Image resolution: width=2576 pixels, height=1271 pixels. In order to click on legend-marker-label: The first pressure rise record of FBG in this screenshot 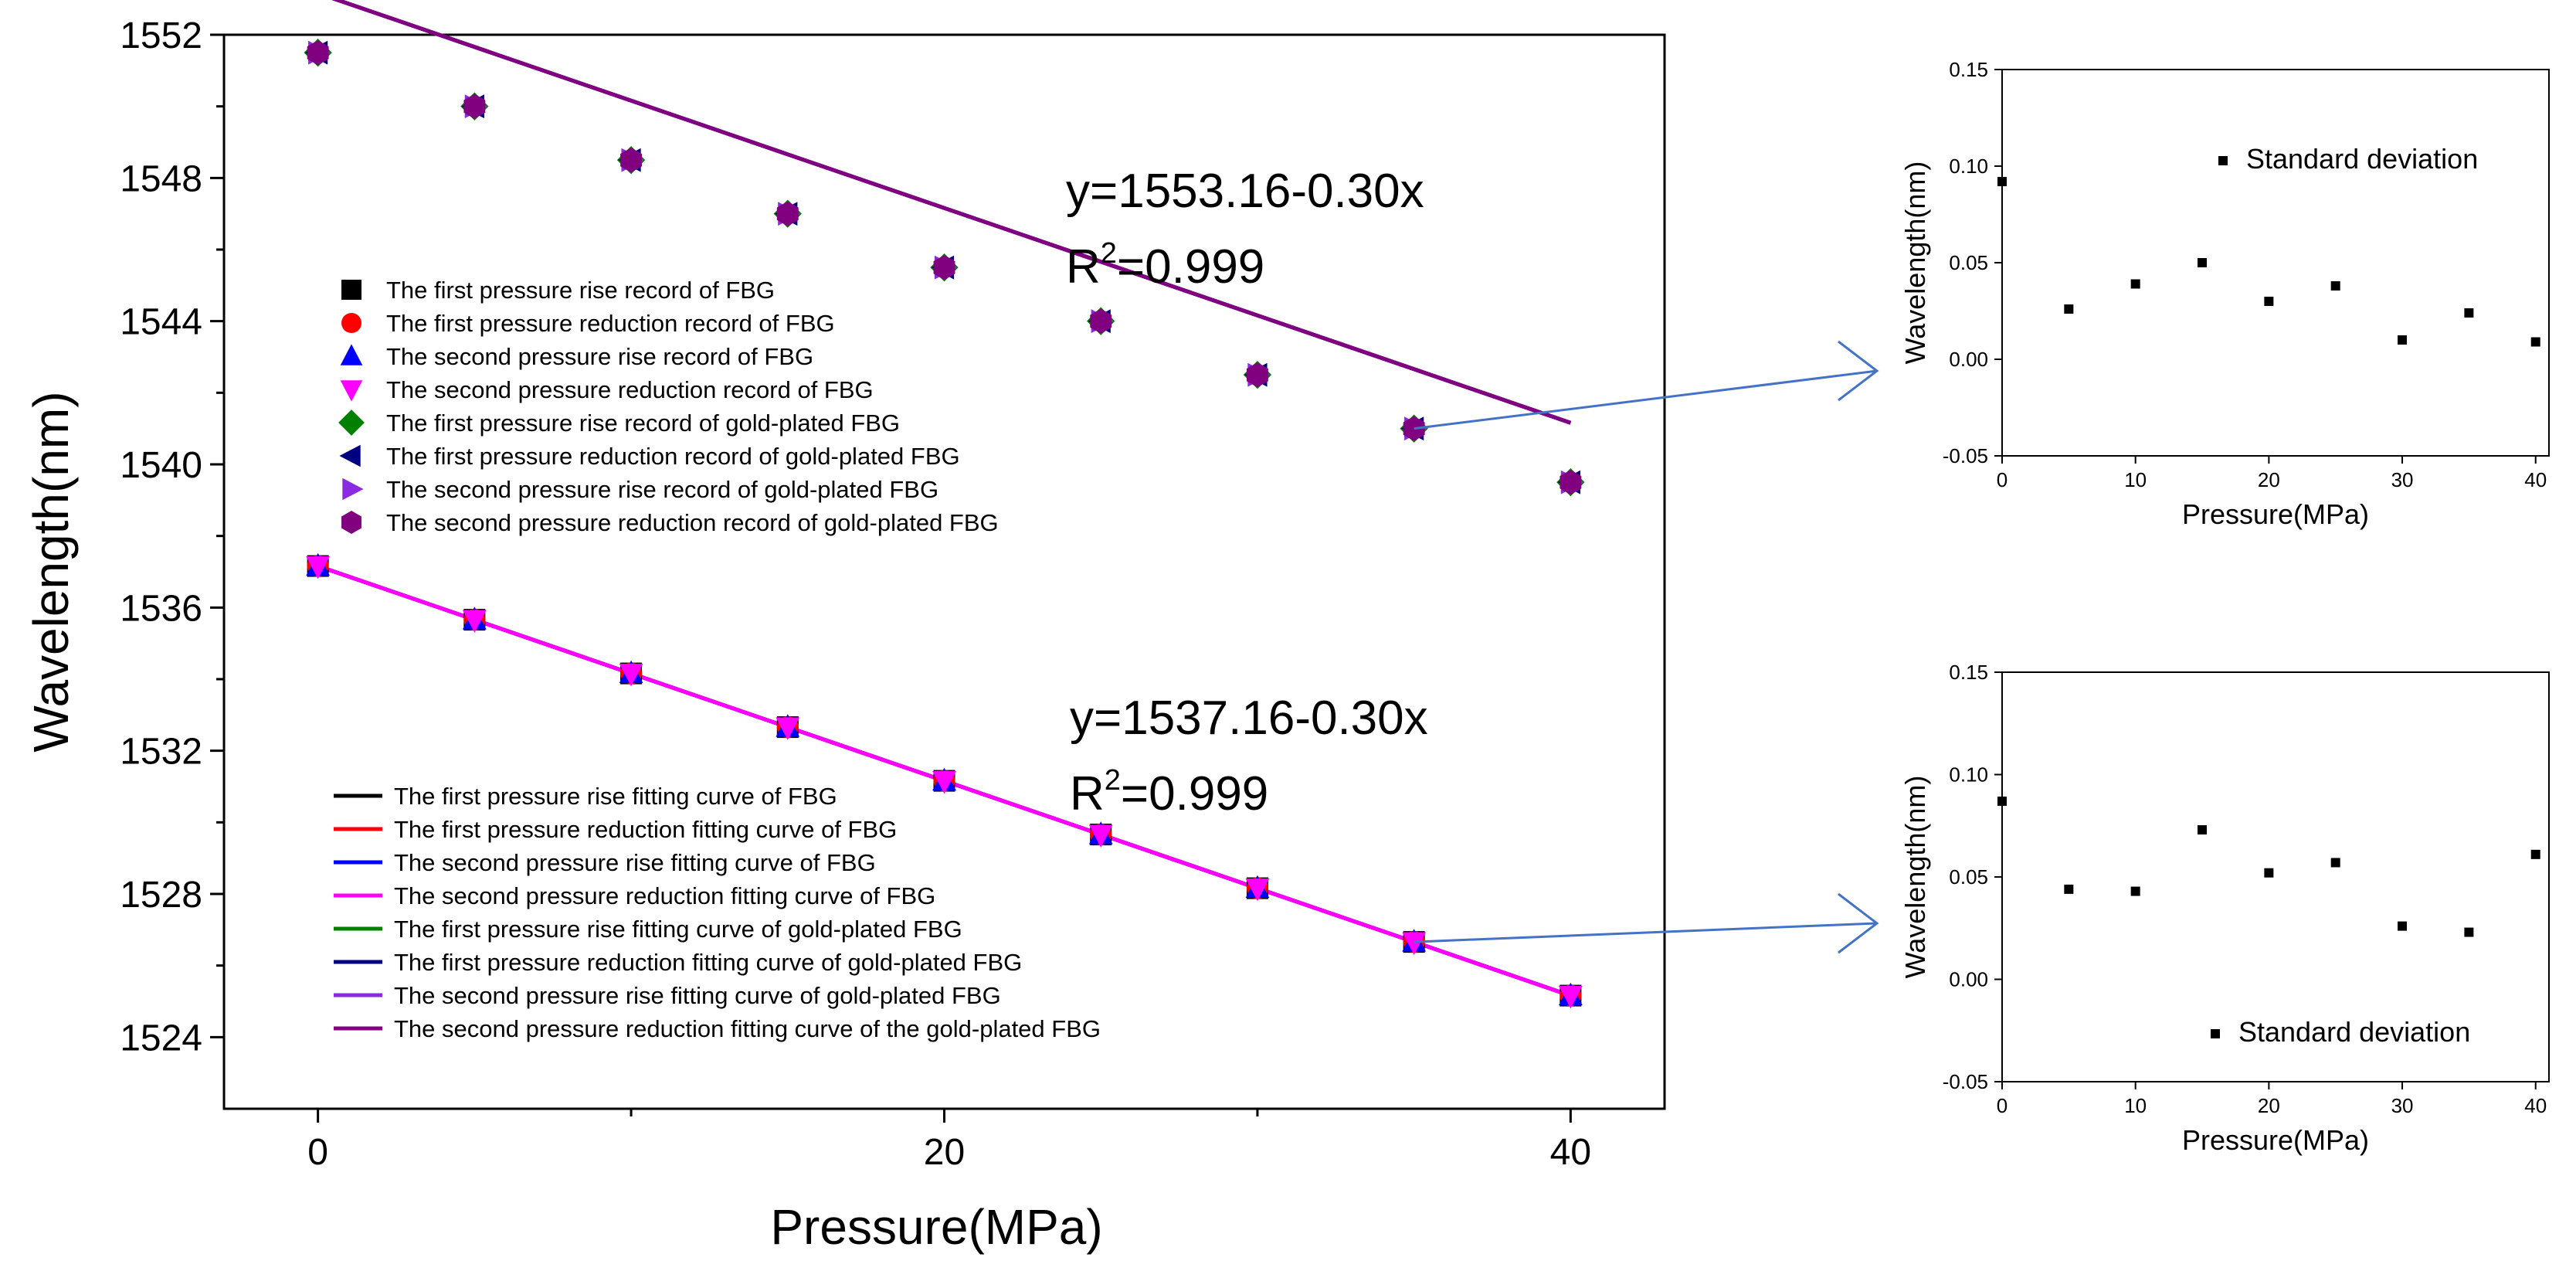, I will do `click(580, 290)`.